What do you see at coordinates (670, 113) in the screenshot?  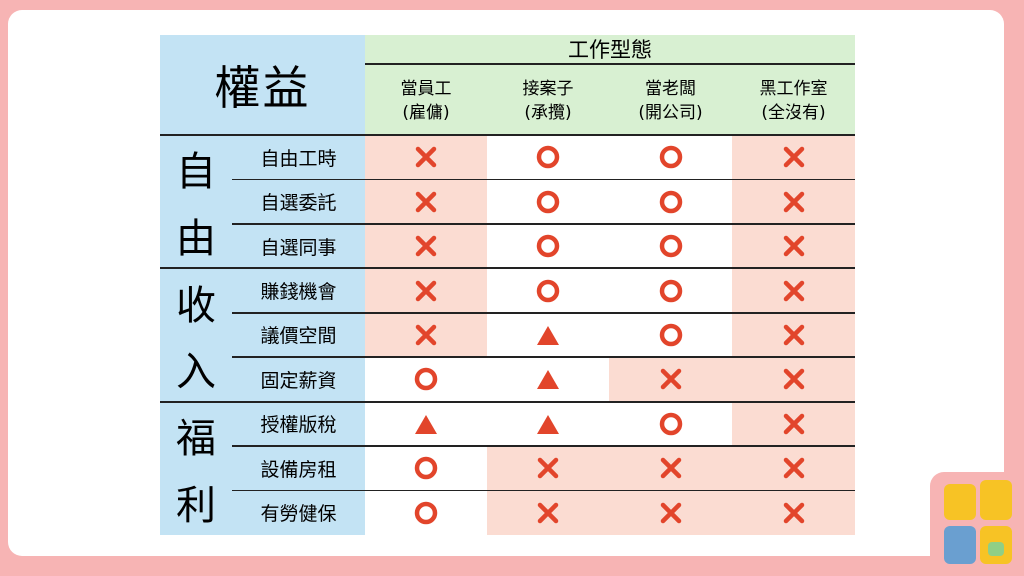 I see `column-subtitle: (開公司)` at bounding box center [670, 113].